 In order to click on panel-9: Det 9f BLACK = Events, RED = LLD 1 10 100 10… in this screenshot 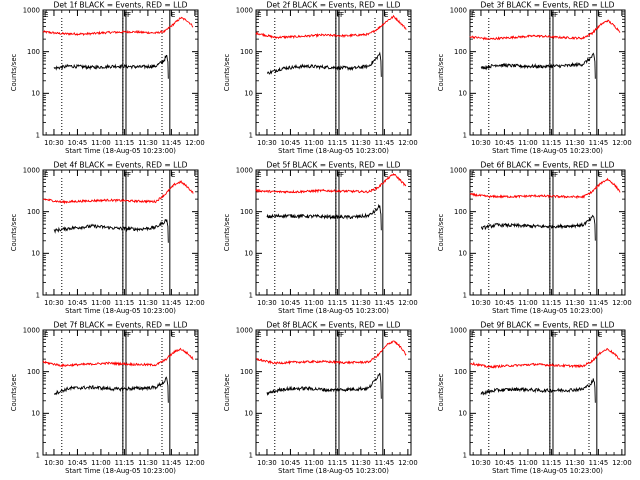, I will do `click(534, 398)`.